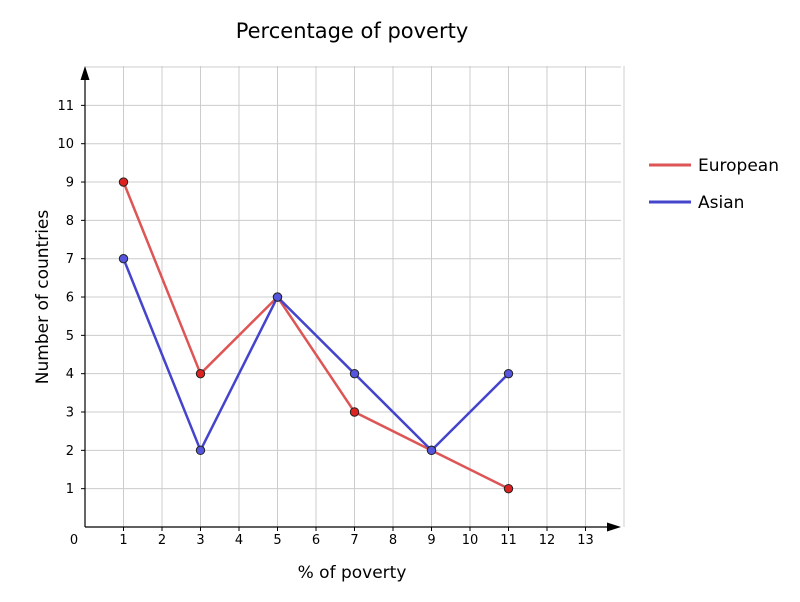 This screenshot has height=602, width=800. I want to click on legend: European Asian, so click(714, 184).